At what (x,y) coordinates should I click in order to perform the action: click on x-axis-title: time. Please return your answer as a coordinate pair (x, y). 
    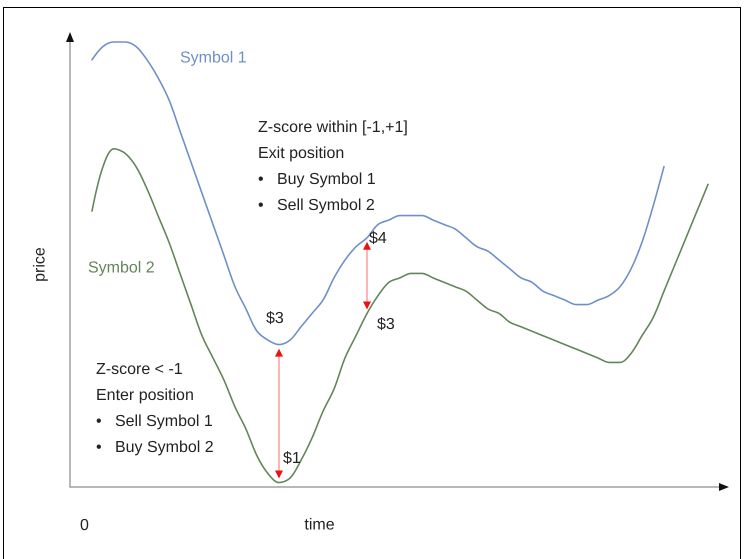
    Looking at the image, I should click on (319, 525).